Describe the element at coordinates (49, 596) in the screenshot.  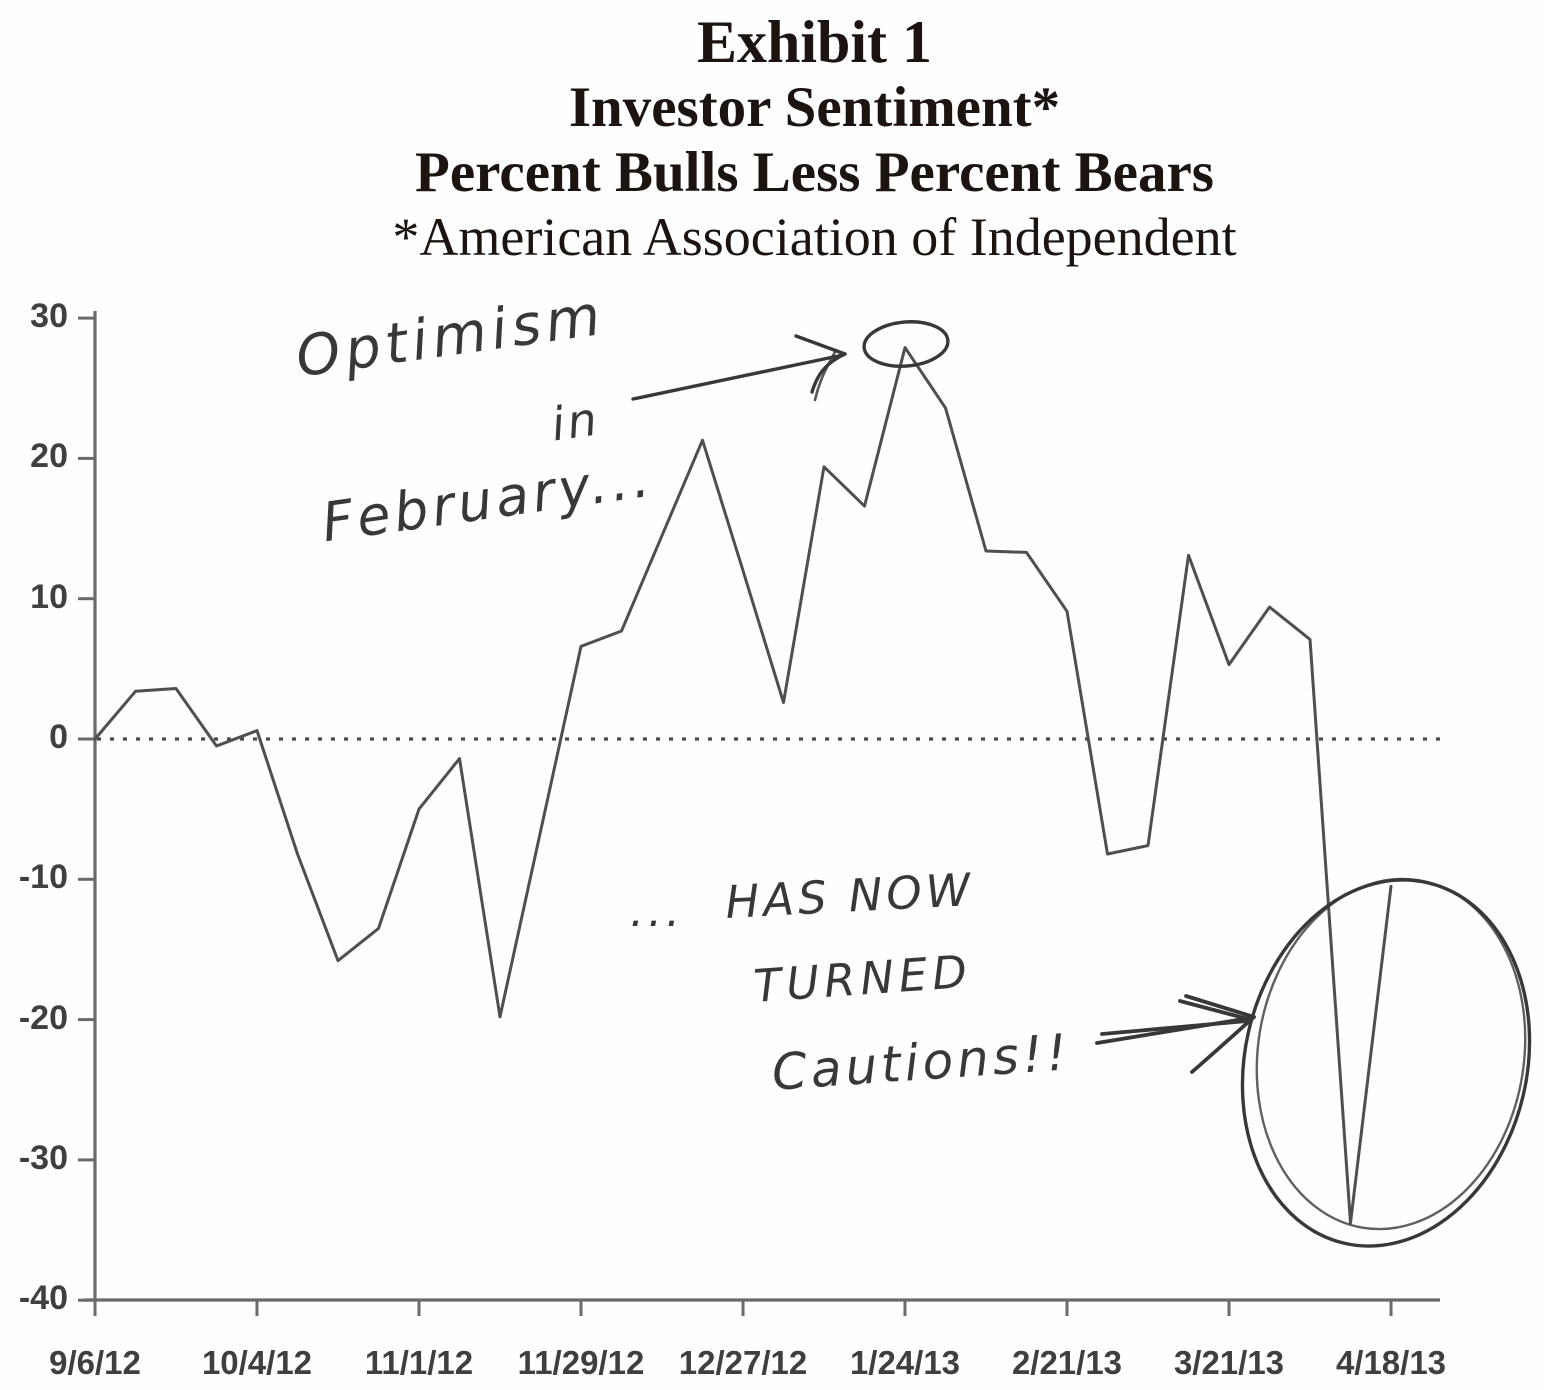
I see `y-axis-tick-label: 10` at that location.